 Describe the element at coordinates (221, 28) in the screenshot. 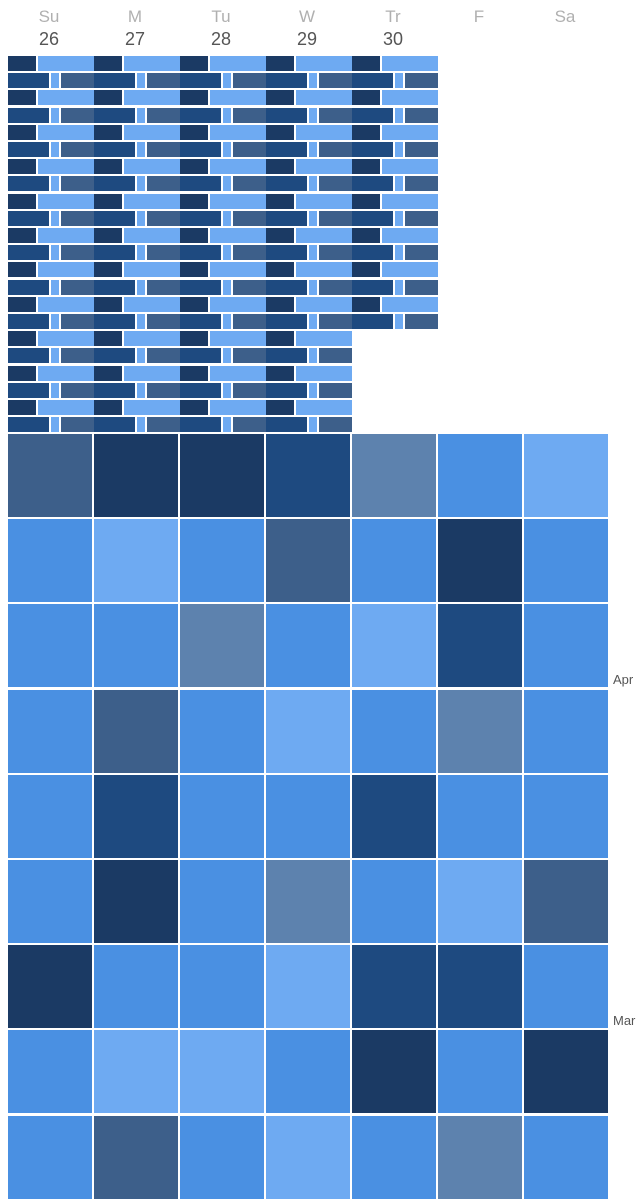

I see `day-column-tuesday: Tu 28` at that location.